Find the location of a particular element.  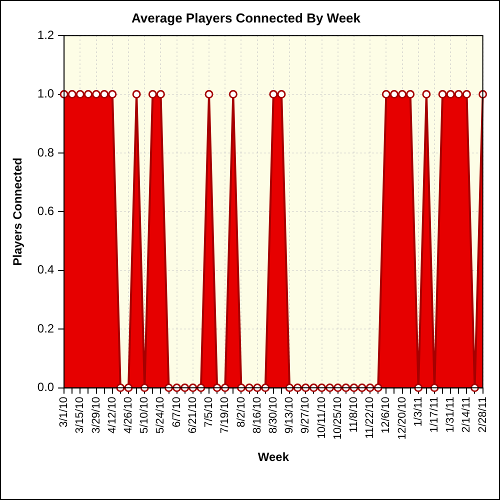

x-axis-title: Week is located at coordinates (274, 457).